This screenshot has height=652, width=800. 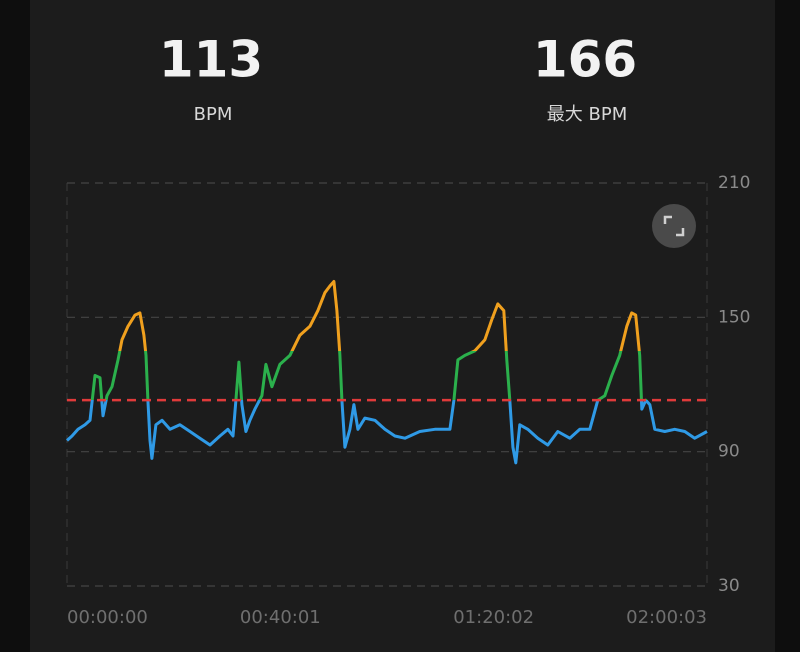 I want to click on expand-button, so click(x=674, y=226).